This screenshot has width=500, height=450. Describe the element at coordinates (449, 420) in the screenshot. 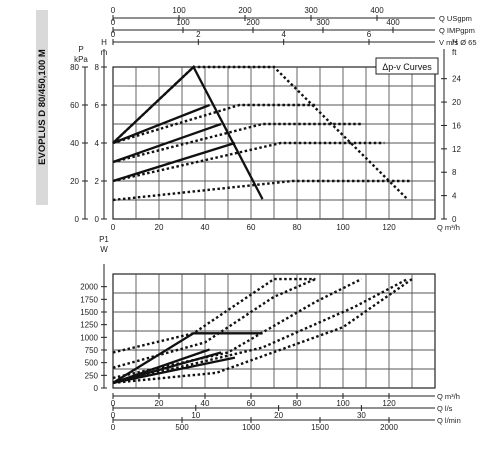

I see `bottom-scale-label: Q l/min` at that location.